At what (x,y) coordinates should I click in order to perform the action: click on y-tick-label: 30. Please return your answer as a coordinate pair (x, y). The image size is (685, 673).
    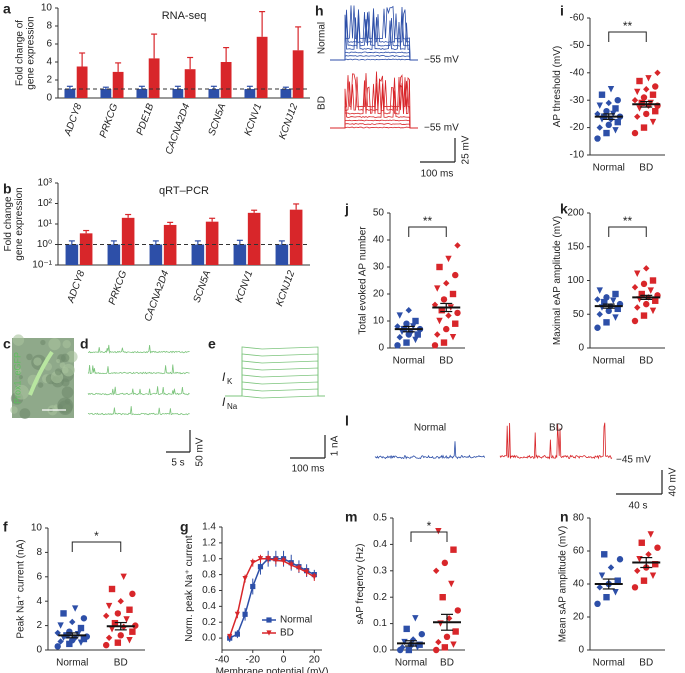
    Looking at the image, I should click on (379, 267).